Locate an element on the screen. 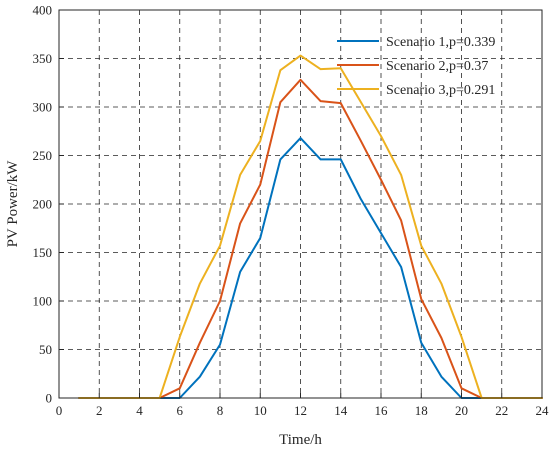 This screenshot has width=550, height=452. y-tick-label: 0 is located at coordinates (49, 398).